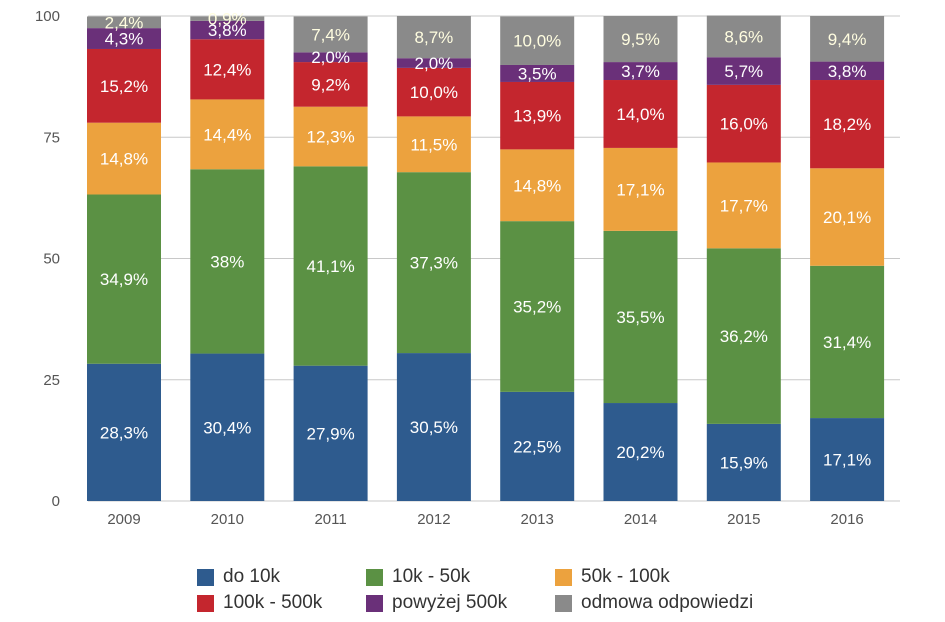  Describe the element at coordinates (743, 71) in the screenshot. I see `data-label: 5,7%` at that location.